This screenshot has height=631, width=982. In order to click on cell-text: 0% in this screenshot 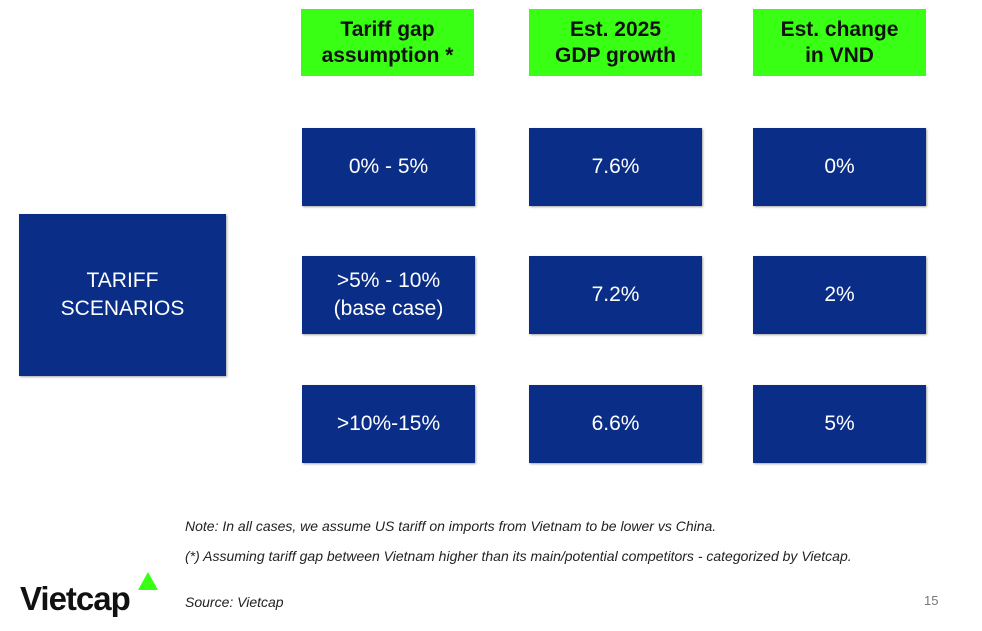, I will do `click(839, 166)`.